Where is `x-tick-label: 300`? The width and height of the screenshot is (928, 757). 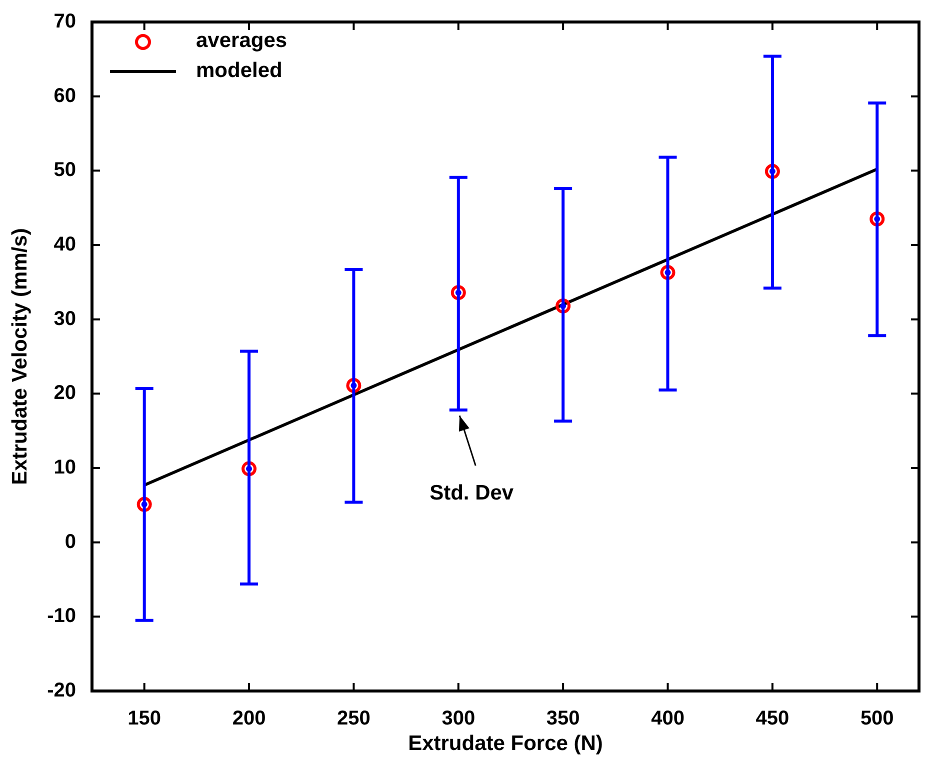 x-tick-label: 300 is located at coordinates (459, 719).